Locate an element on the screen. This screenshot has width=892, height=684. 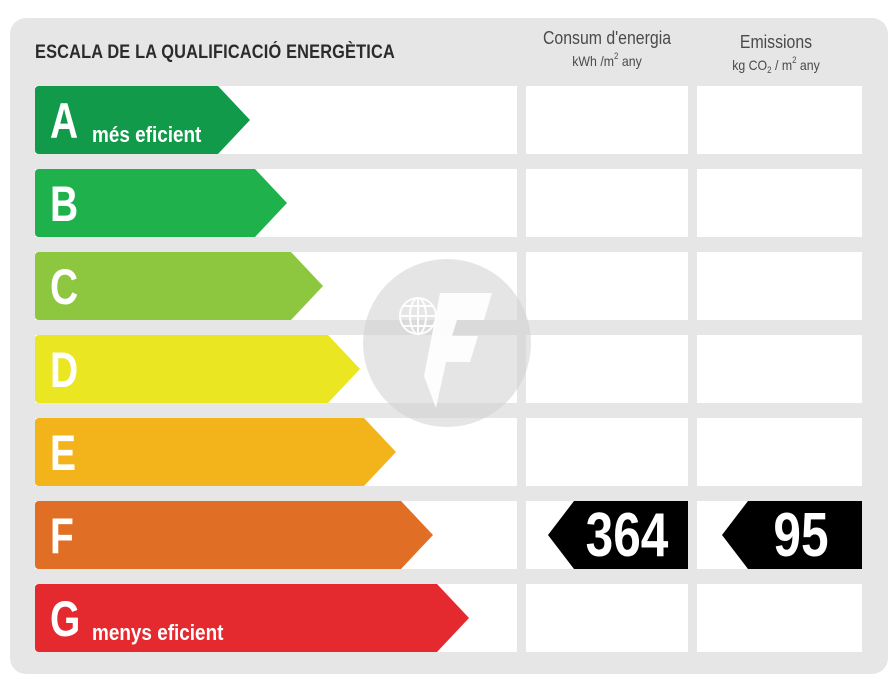
rating-bar-c is located at coordinates (179, 286).